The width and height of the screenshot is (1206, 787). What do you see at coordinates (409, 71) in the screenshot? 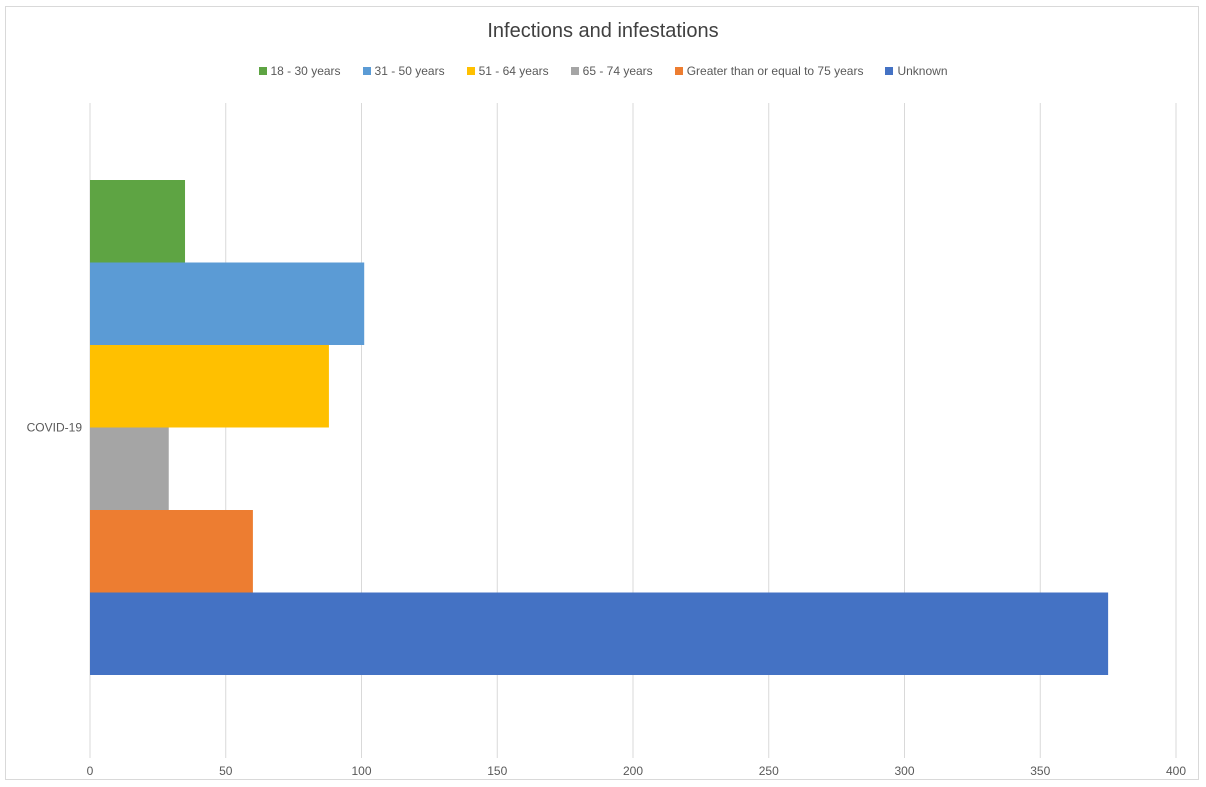
I see `legend-label: 31 - 50 years` at bounding box center [409, 71].